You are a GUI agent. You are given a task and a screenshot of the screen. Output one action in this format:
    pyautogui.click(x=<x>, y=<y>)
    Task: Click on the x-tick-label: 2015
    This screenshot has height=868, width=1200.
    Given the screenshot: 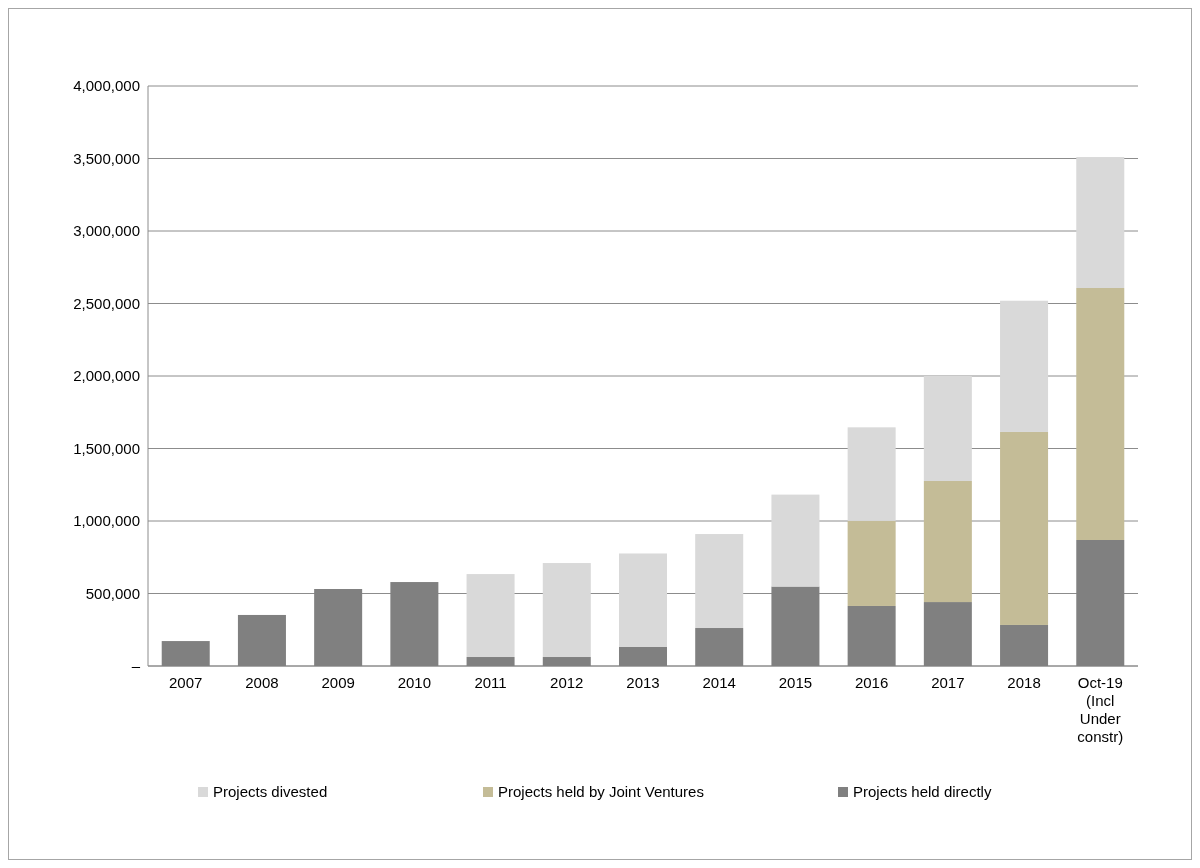 What is the action you would take?
    pyautogui.click(x=795, y=682)
    